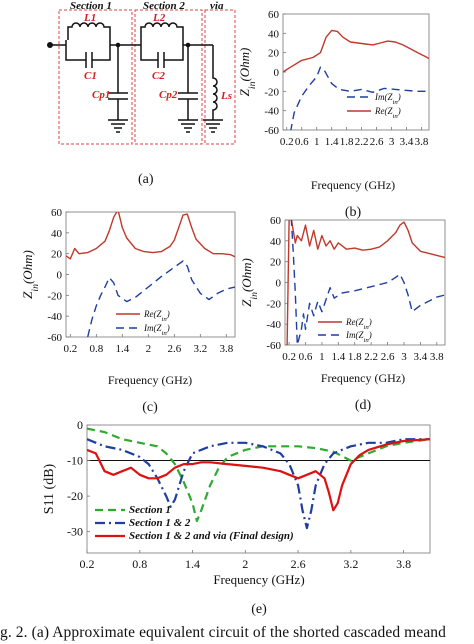  Describe the element at coordinates (338, 357) in the screenshot. I see `x-tick-label-d: 1.4` at that location.